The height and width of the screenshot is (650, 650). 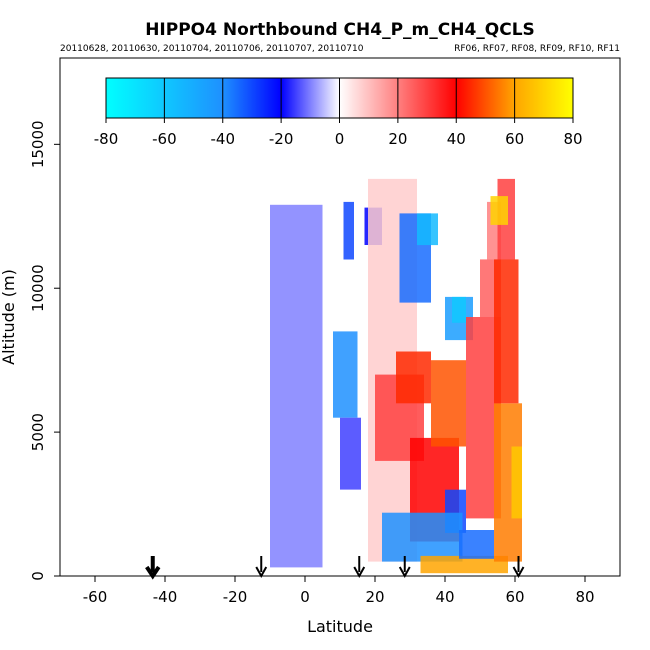 What do you see at coordinates (305, 597) in the screenshot?
I see `x-tick-label: 0` at bounding box center [305, 597].